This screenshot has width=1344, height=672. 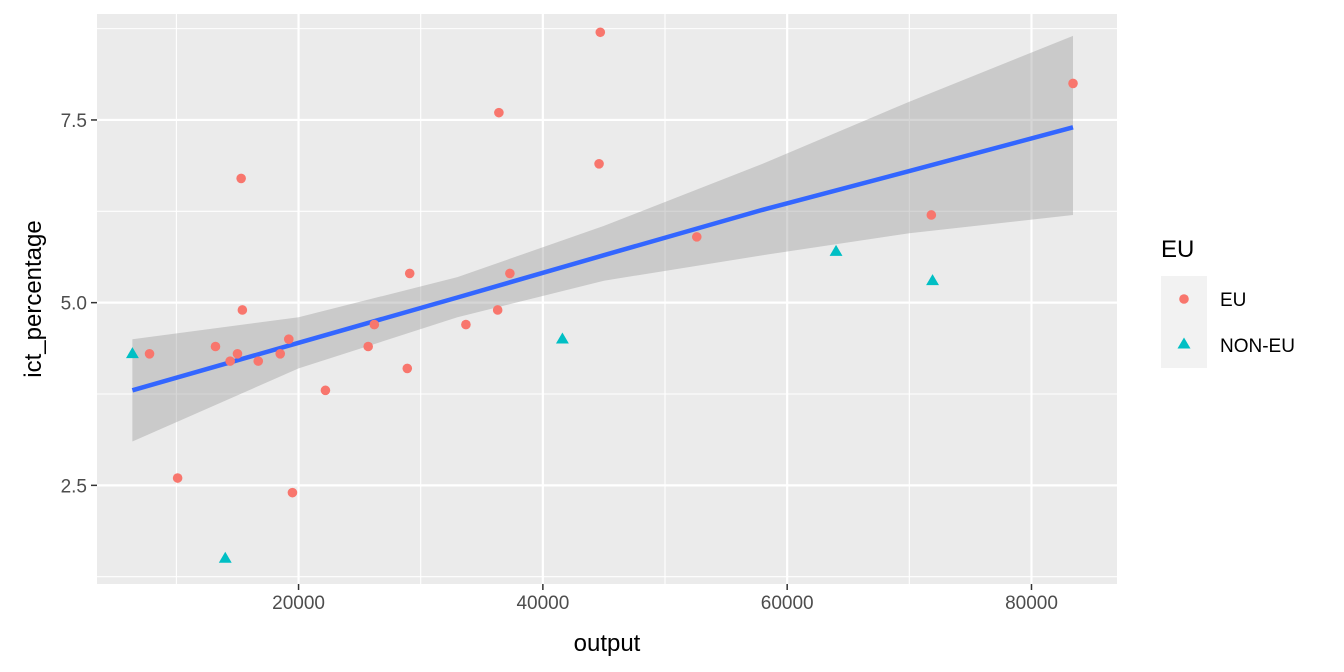 I want to click on y-axis-title: ict_percentage, so click(x=33, y=298).